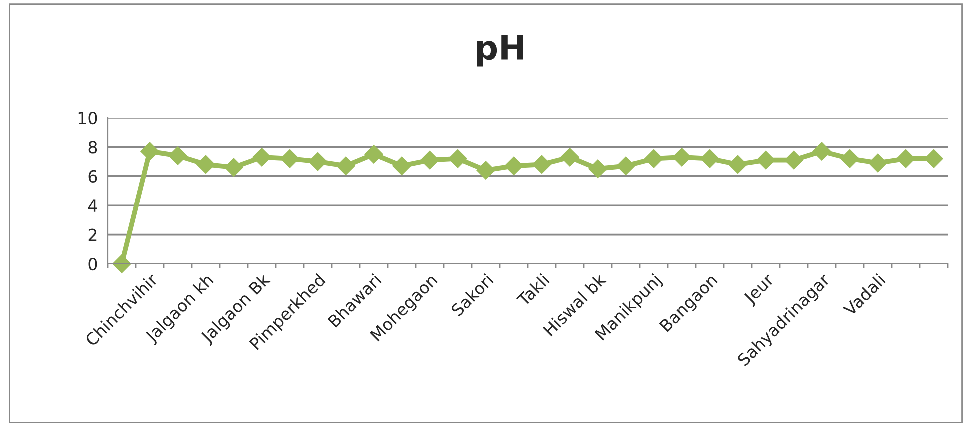 Image resolution: width=972 pixels, height=427 pixels. Describe the element at coordinates (501, 51) in the screenshot. I see `chart-title: pH` at that location.